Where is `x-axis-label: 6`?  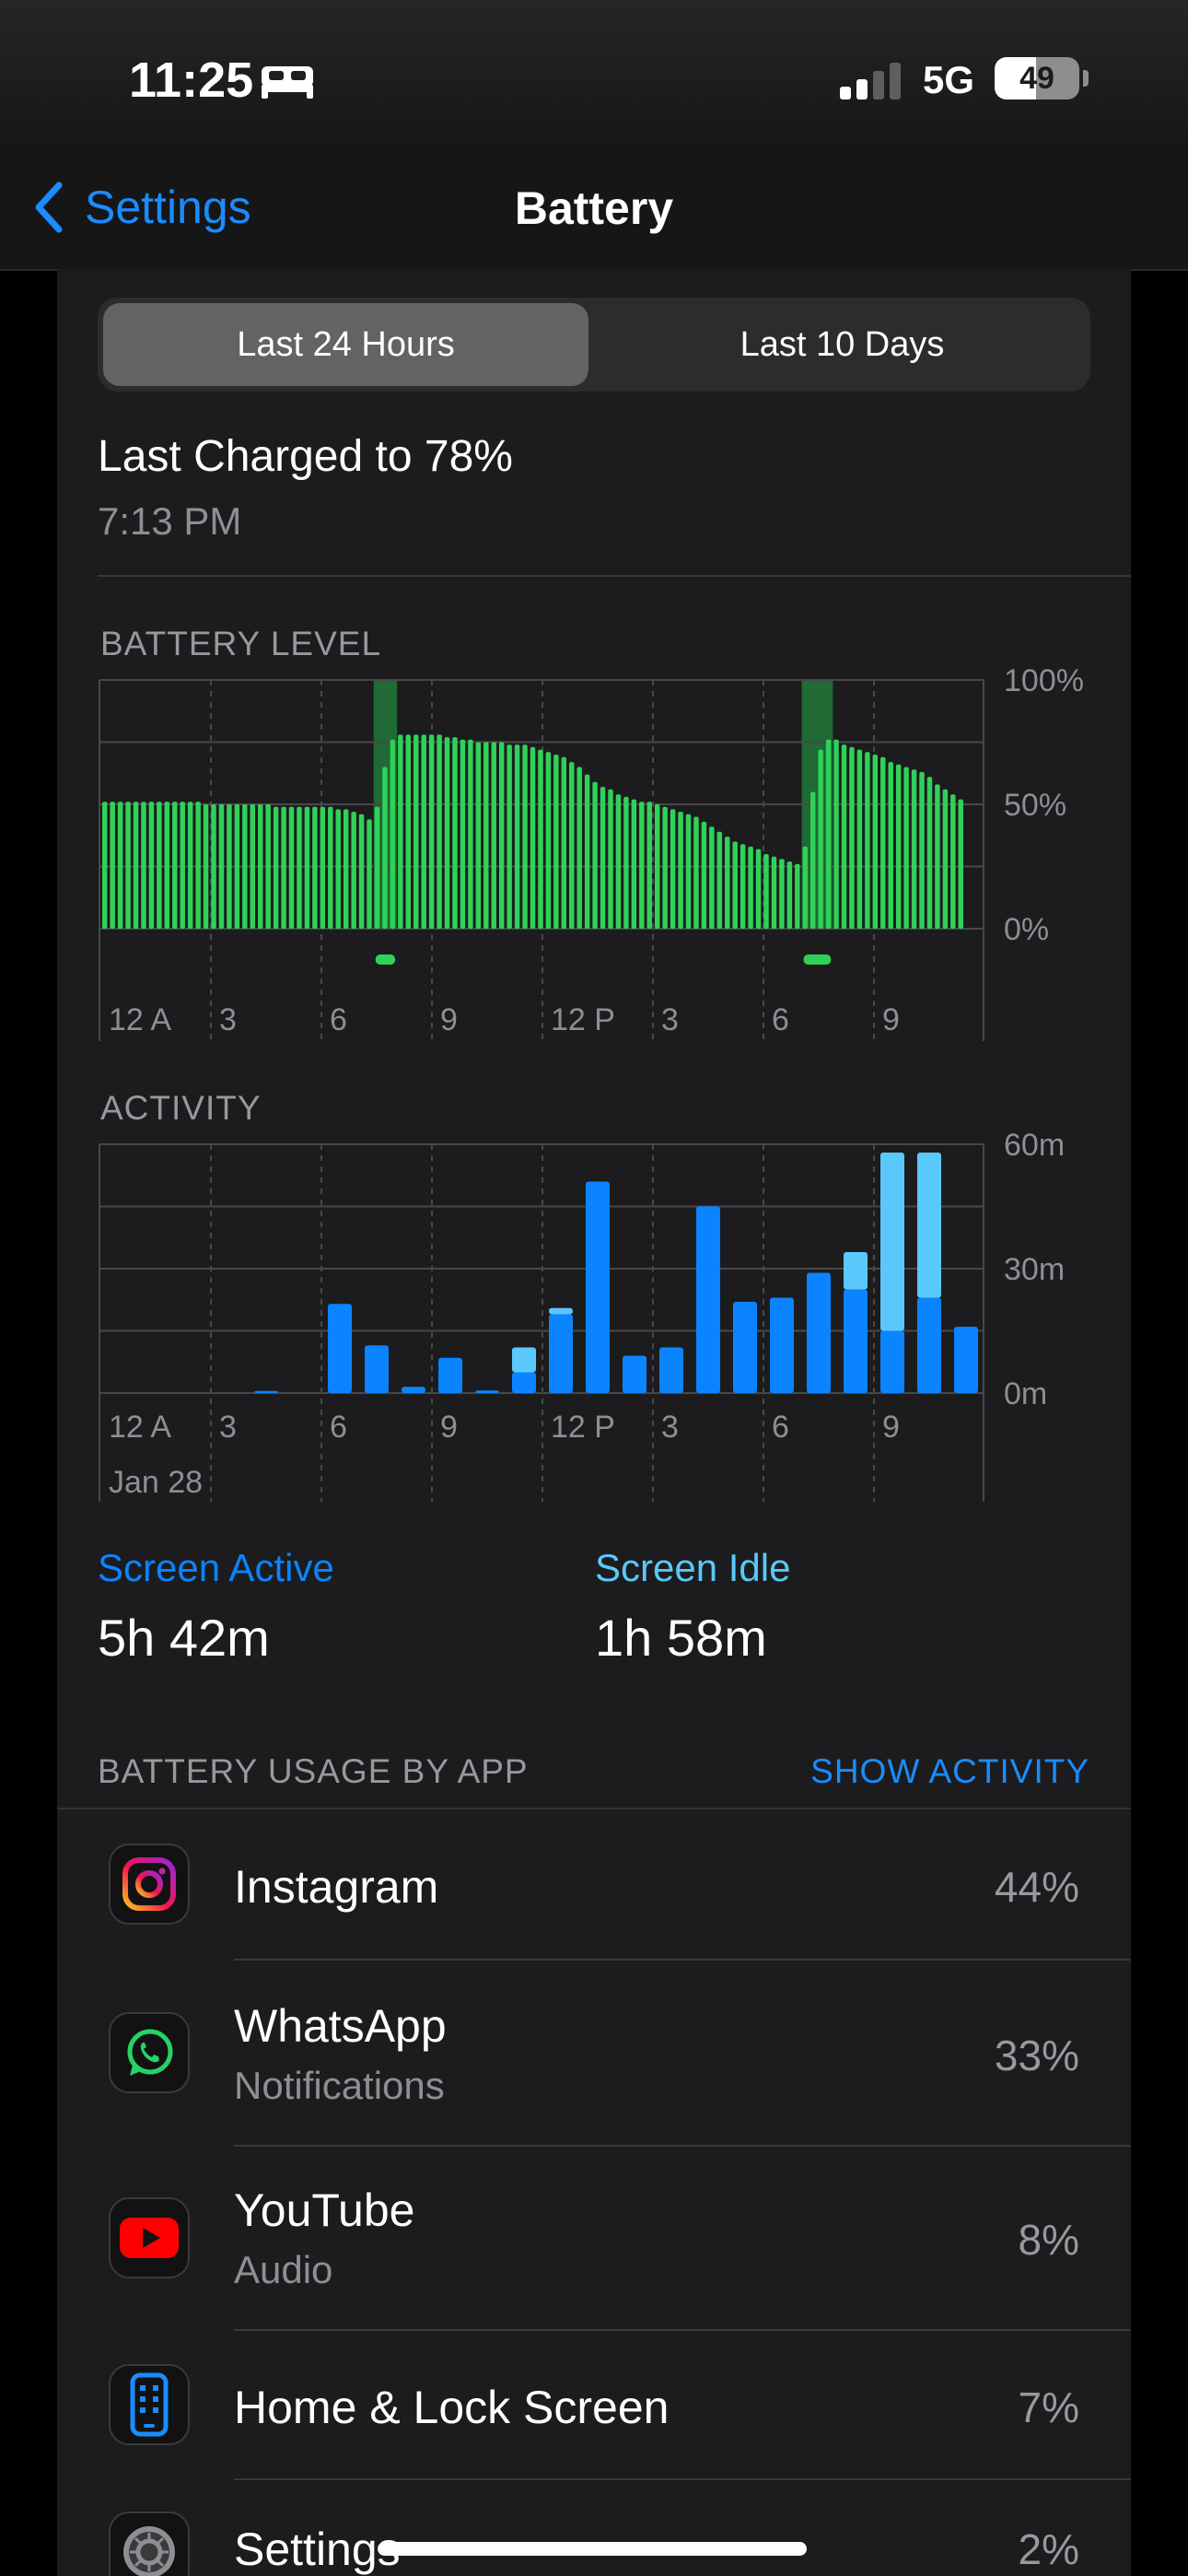 x-axis-label: 6 is located at coordinates (780, 1019).